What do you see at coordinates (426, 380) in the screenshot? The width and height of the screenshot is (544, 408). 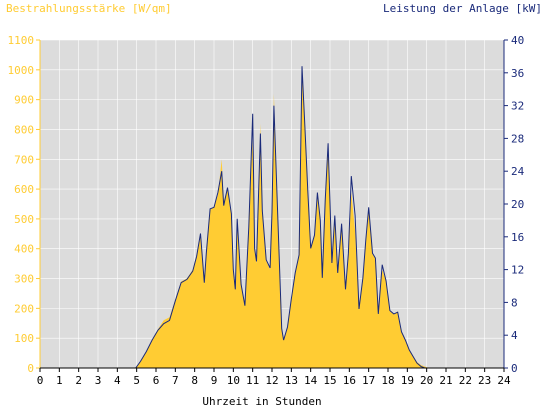 I see `x-tick-label: 20` at bounding box center [426, 380].